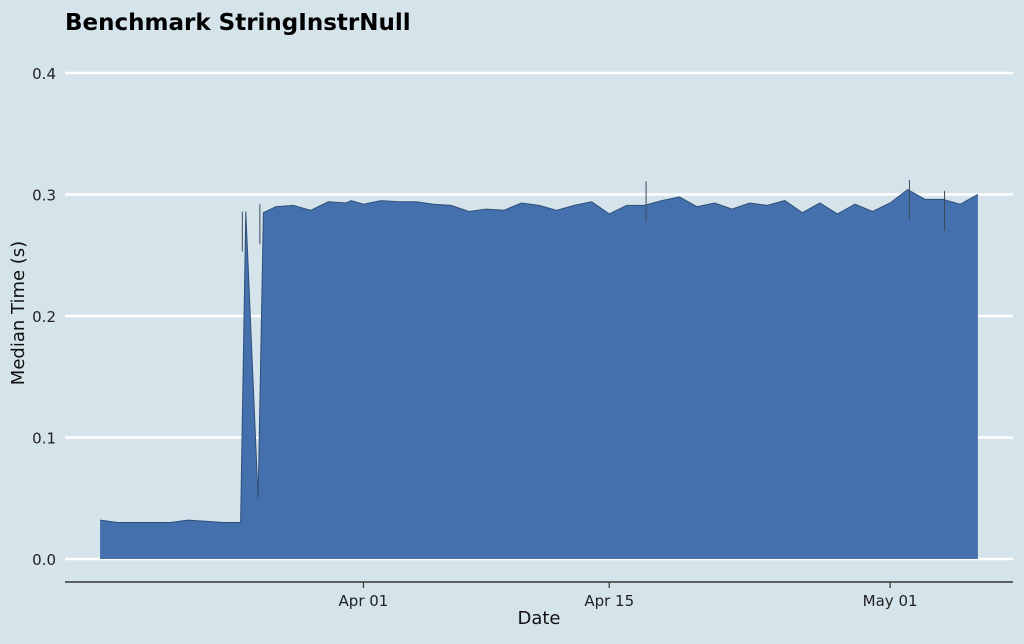 The height and width of the screenshot is (644, 1024). What do you see at coordinates (44, 560) in the screenshot?
I see `y-tick-label: 0.0` at bounding box center [44, 560].